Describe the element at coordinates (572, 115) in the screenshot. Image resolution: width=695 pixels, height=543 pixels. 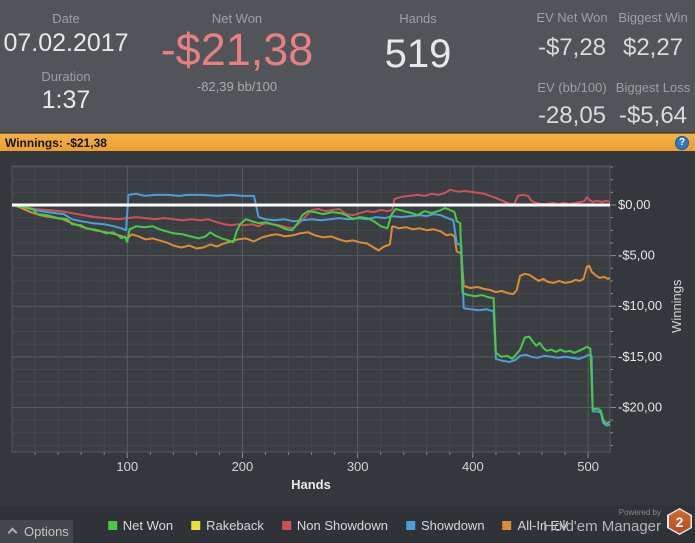
I see `ev-bb100-value: -28,05` at that location.